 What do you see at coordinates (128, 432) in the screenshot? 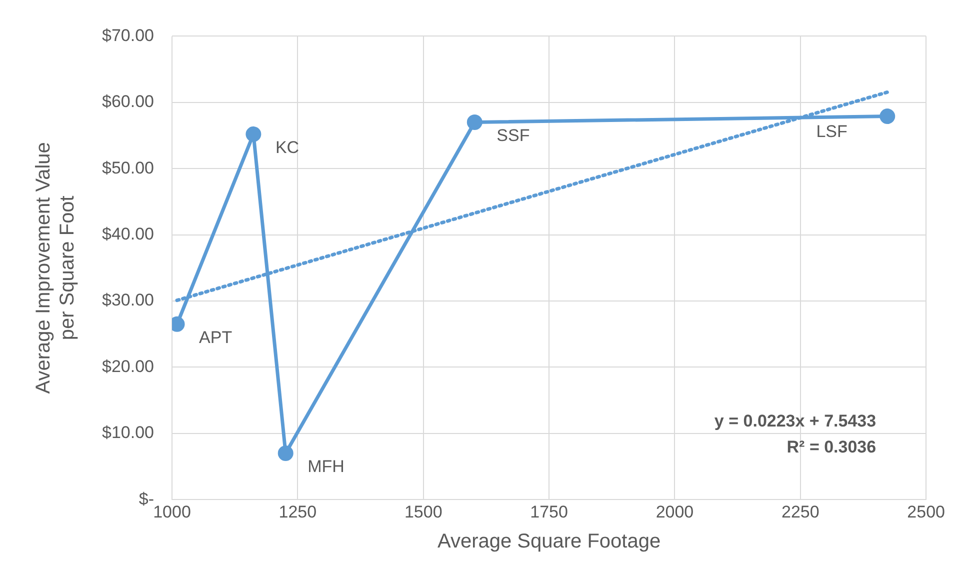
I see `y-tick-label: $10.00` at bounding box center [128, 432].